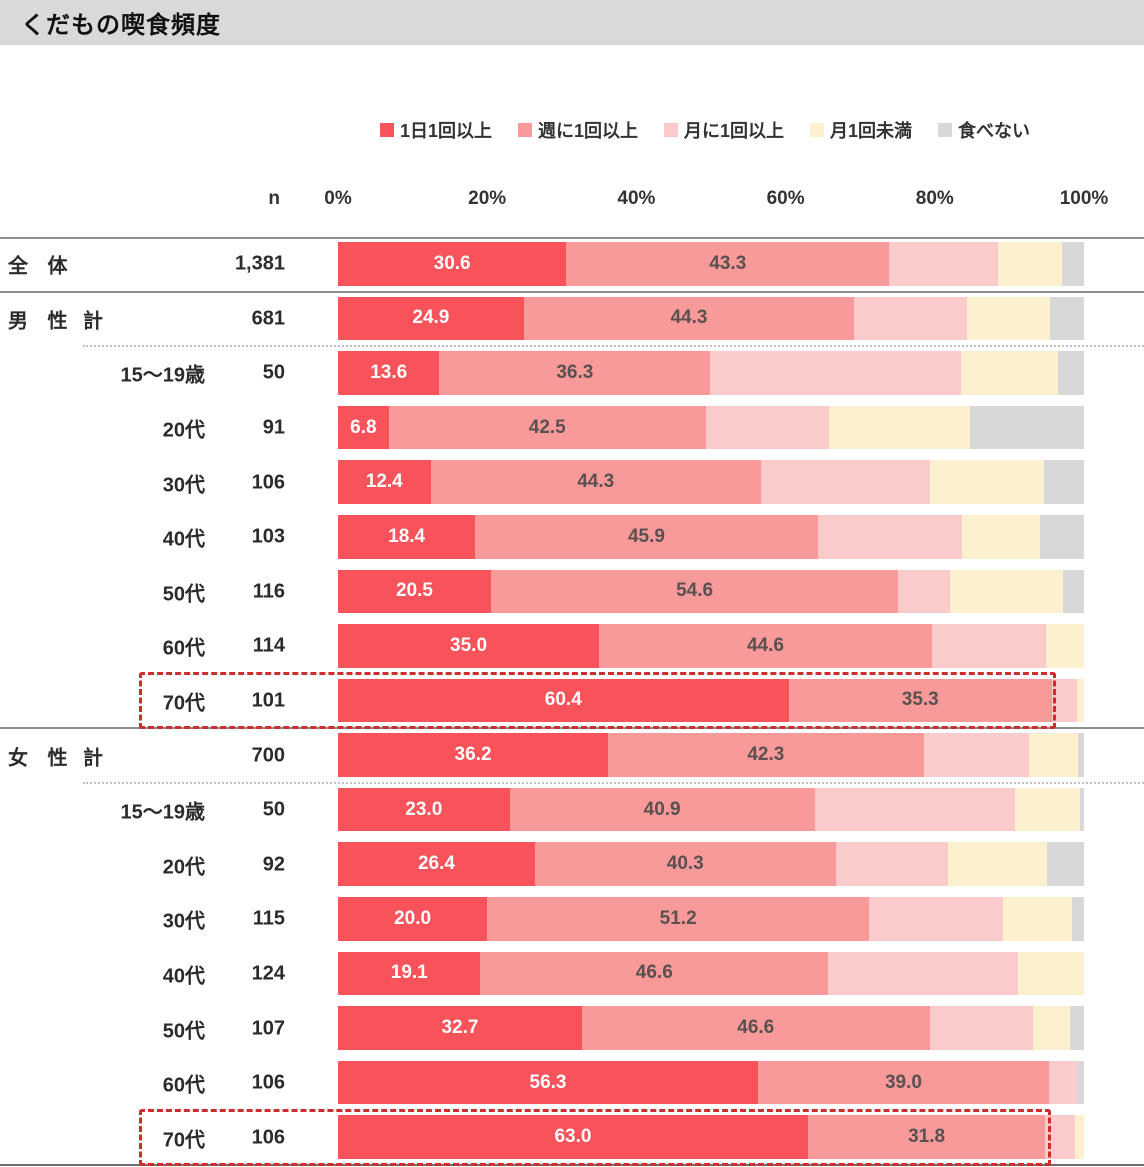 This screenshot has height=1167, width=1144. I want to click on stacked-bar: 26.4 40.3, so click(711, 864).